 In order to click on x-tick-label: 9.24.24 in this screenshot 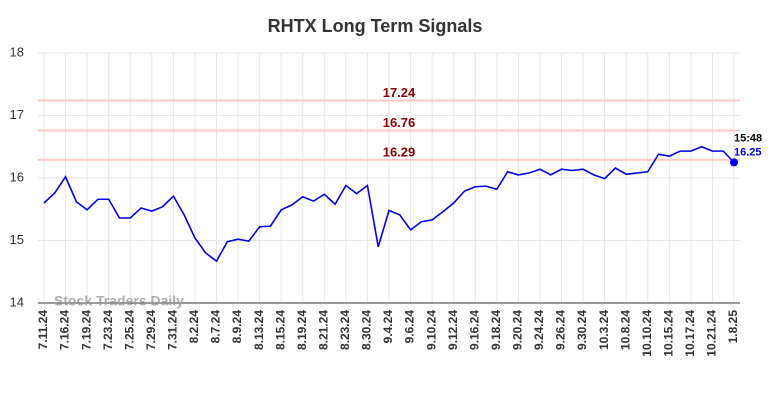, I will do `click(539, 330)`.